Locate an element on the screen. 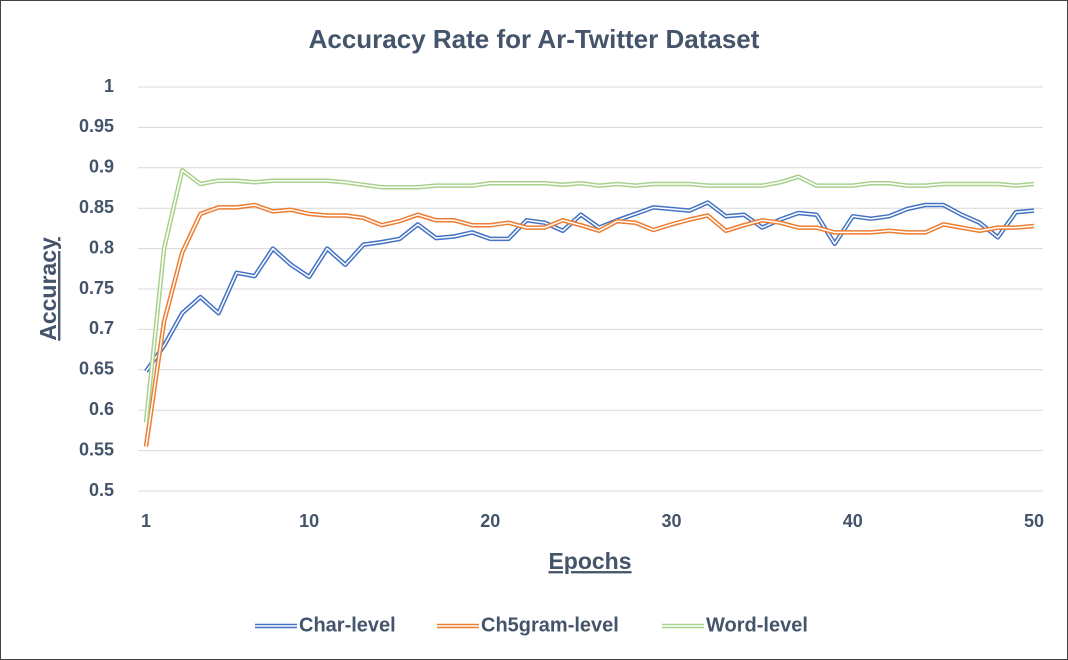 The image size is (1068, 660). y-tick-label: 0.95 is located at coordinates (96, 126).